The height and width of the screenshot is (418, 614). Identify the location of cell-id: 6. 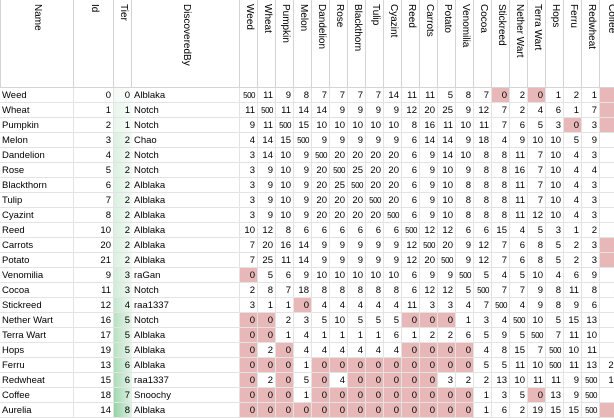
(94, 185).